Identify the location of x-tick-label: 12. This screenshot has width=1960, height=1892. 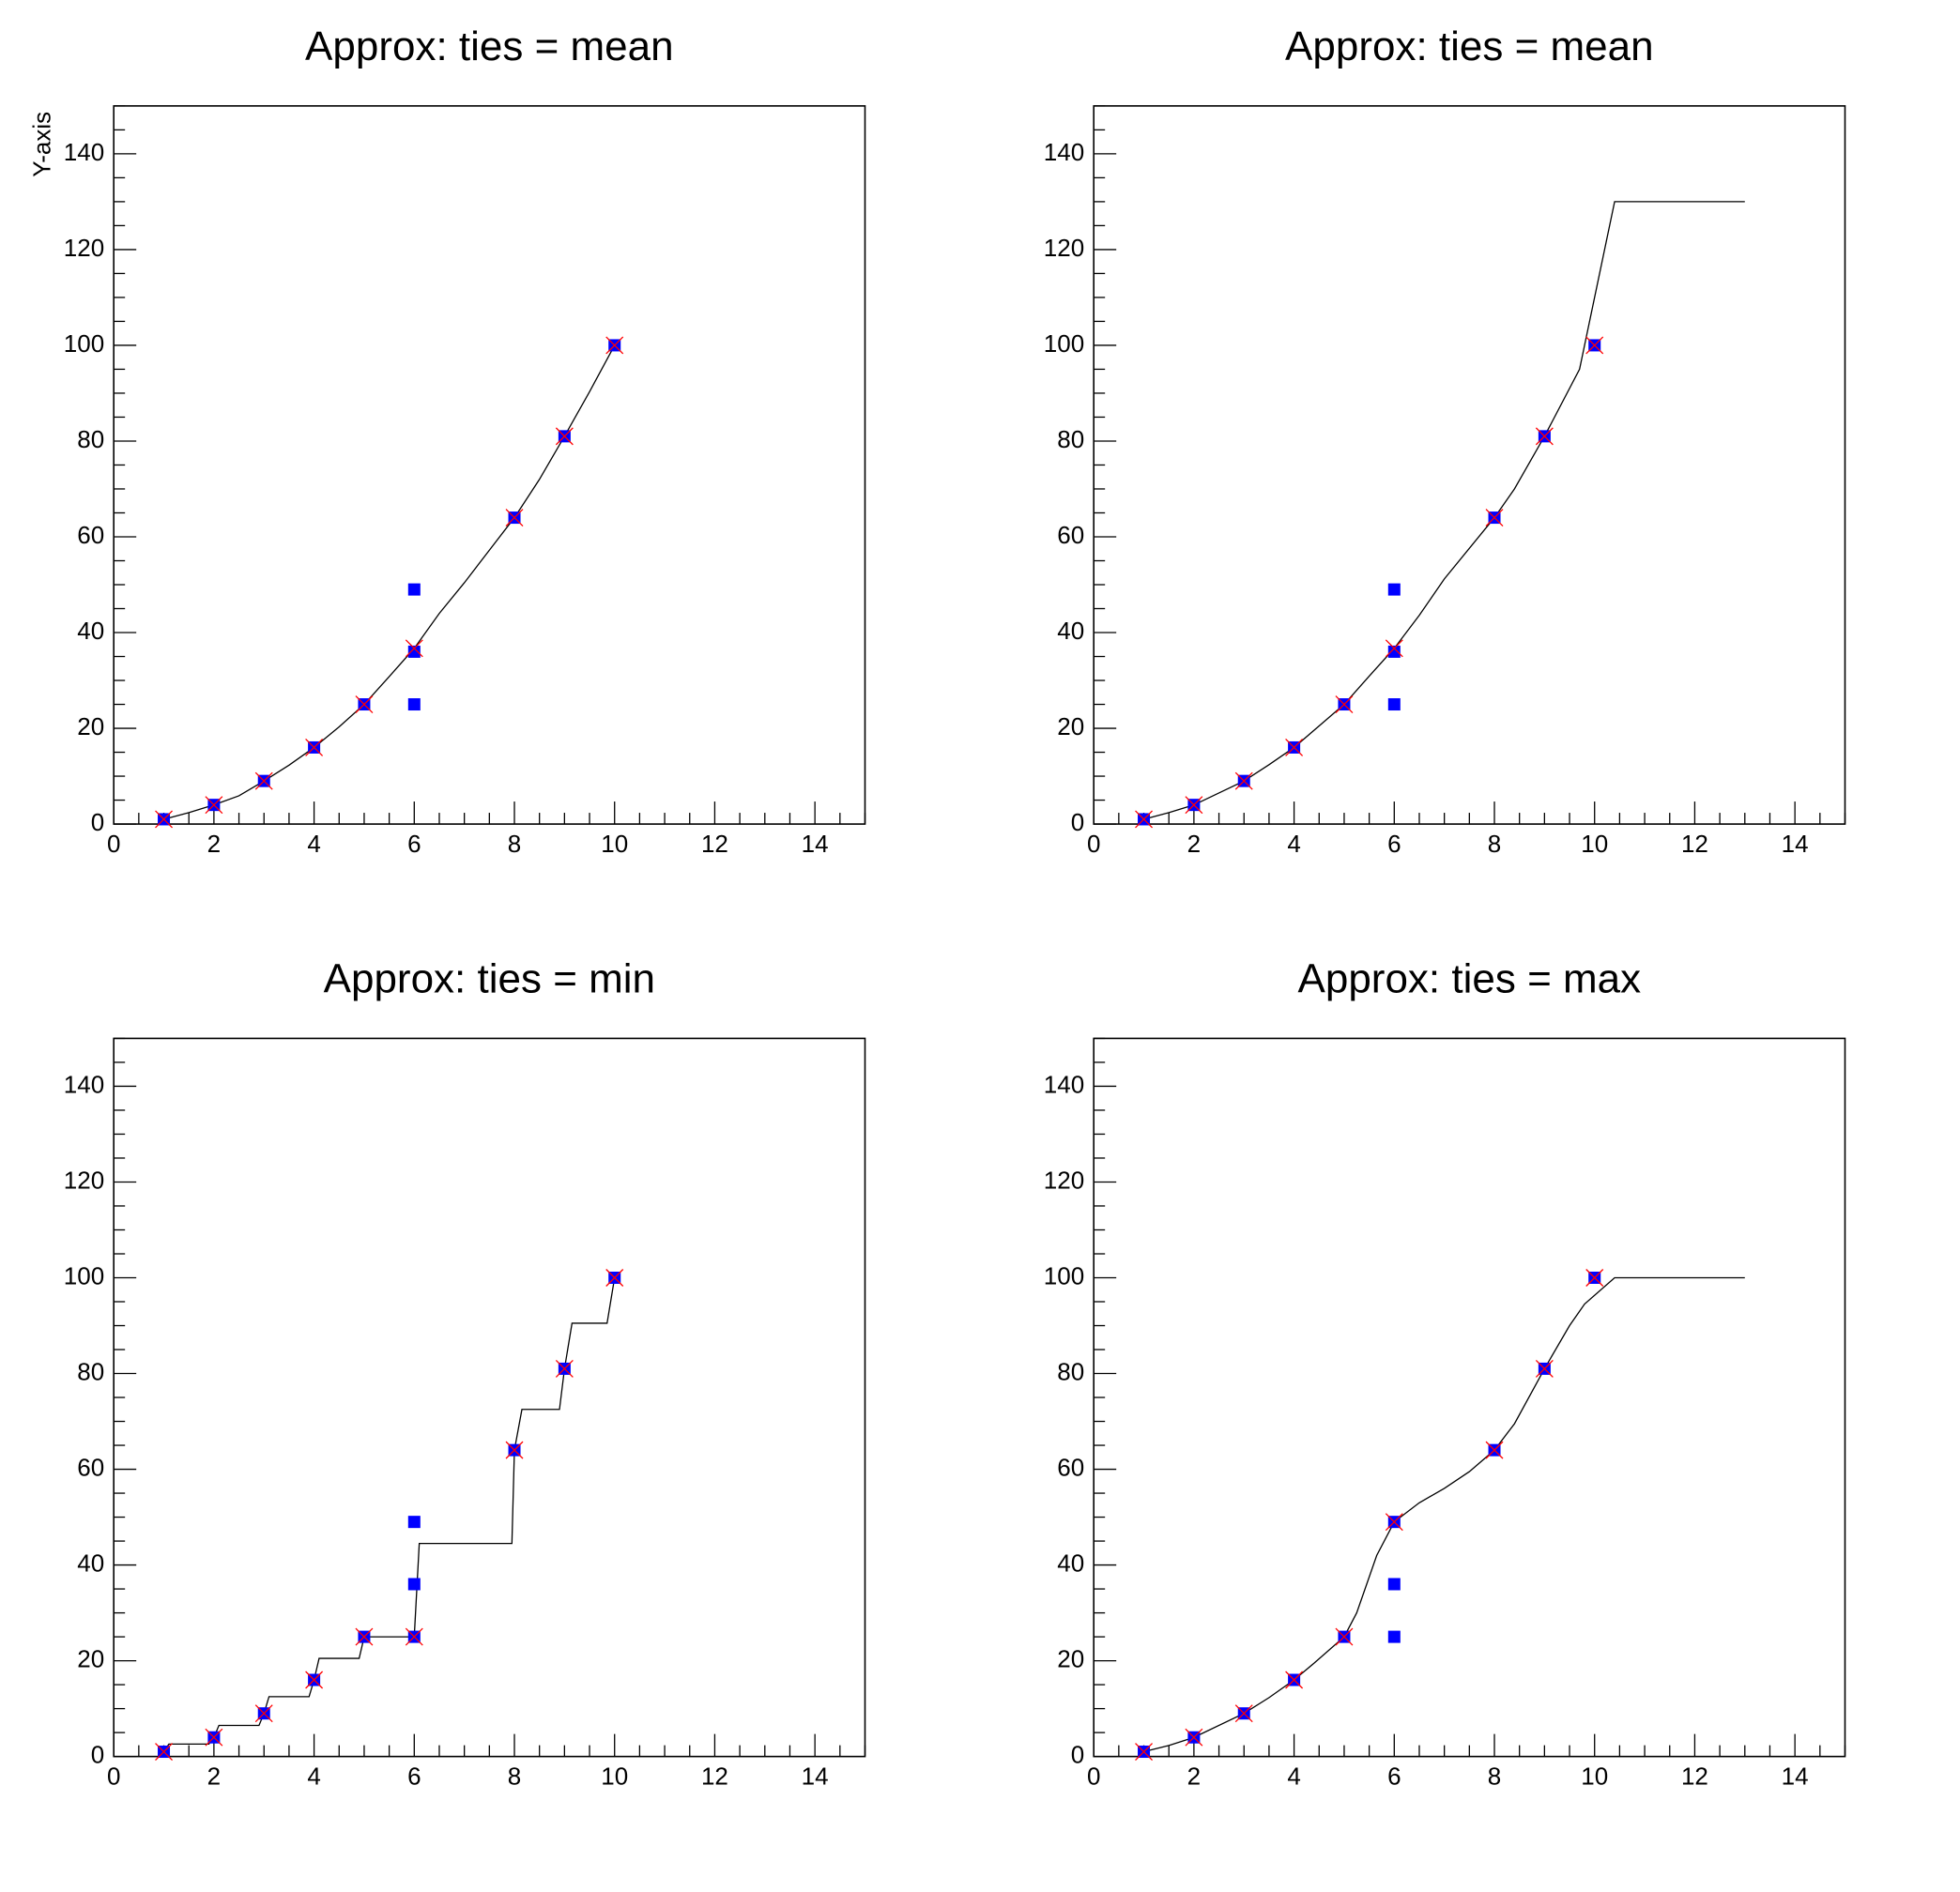
(714, 1777).